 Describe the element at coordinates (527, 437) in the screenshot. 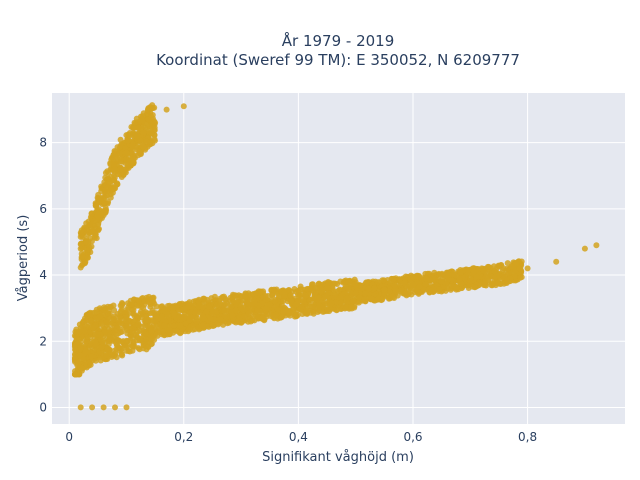

I see `x-tick-label: 0,8` at that location.